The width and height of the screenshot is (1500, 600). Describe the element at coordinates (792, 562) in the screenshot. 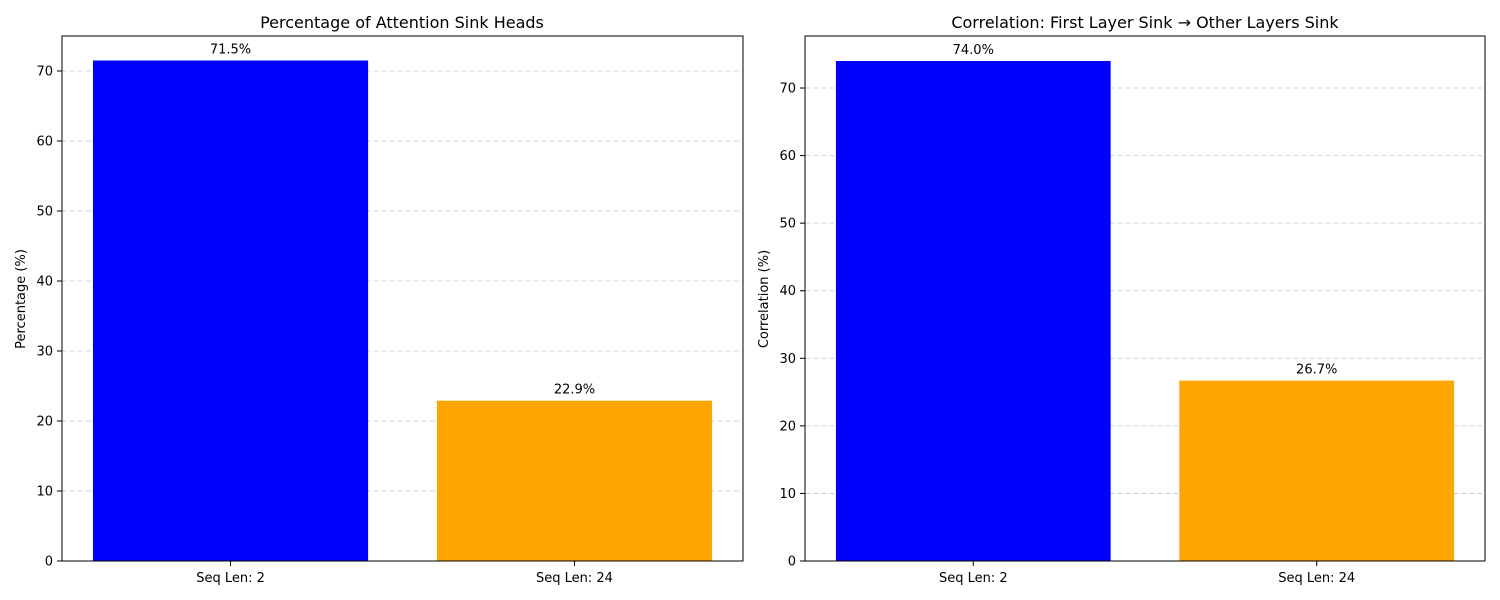

I see `right-ytick-label-0: 0` at that location.